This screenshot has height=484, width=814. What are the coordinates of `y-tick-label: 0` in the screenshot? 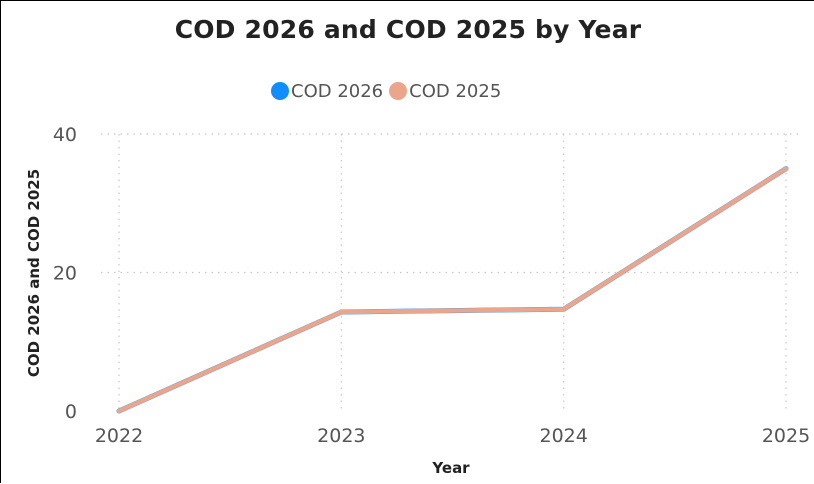 It's located at (71, 412).